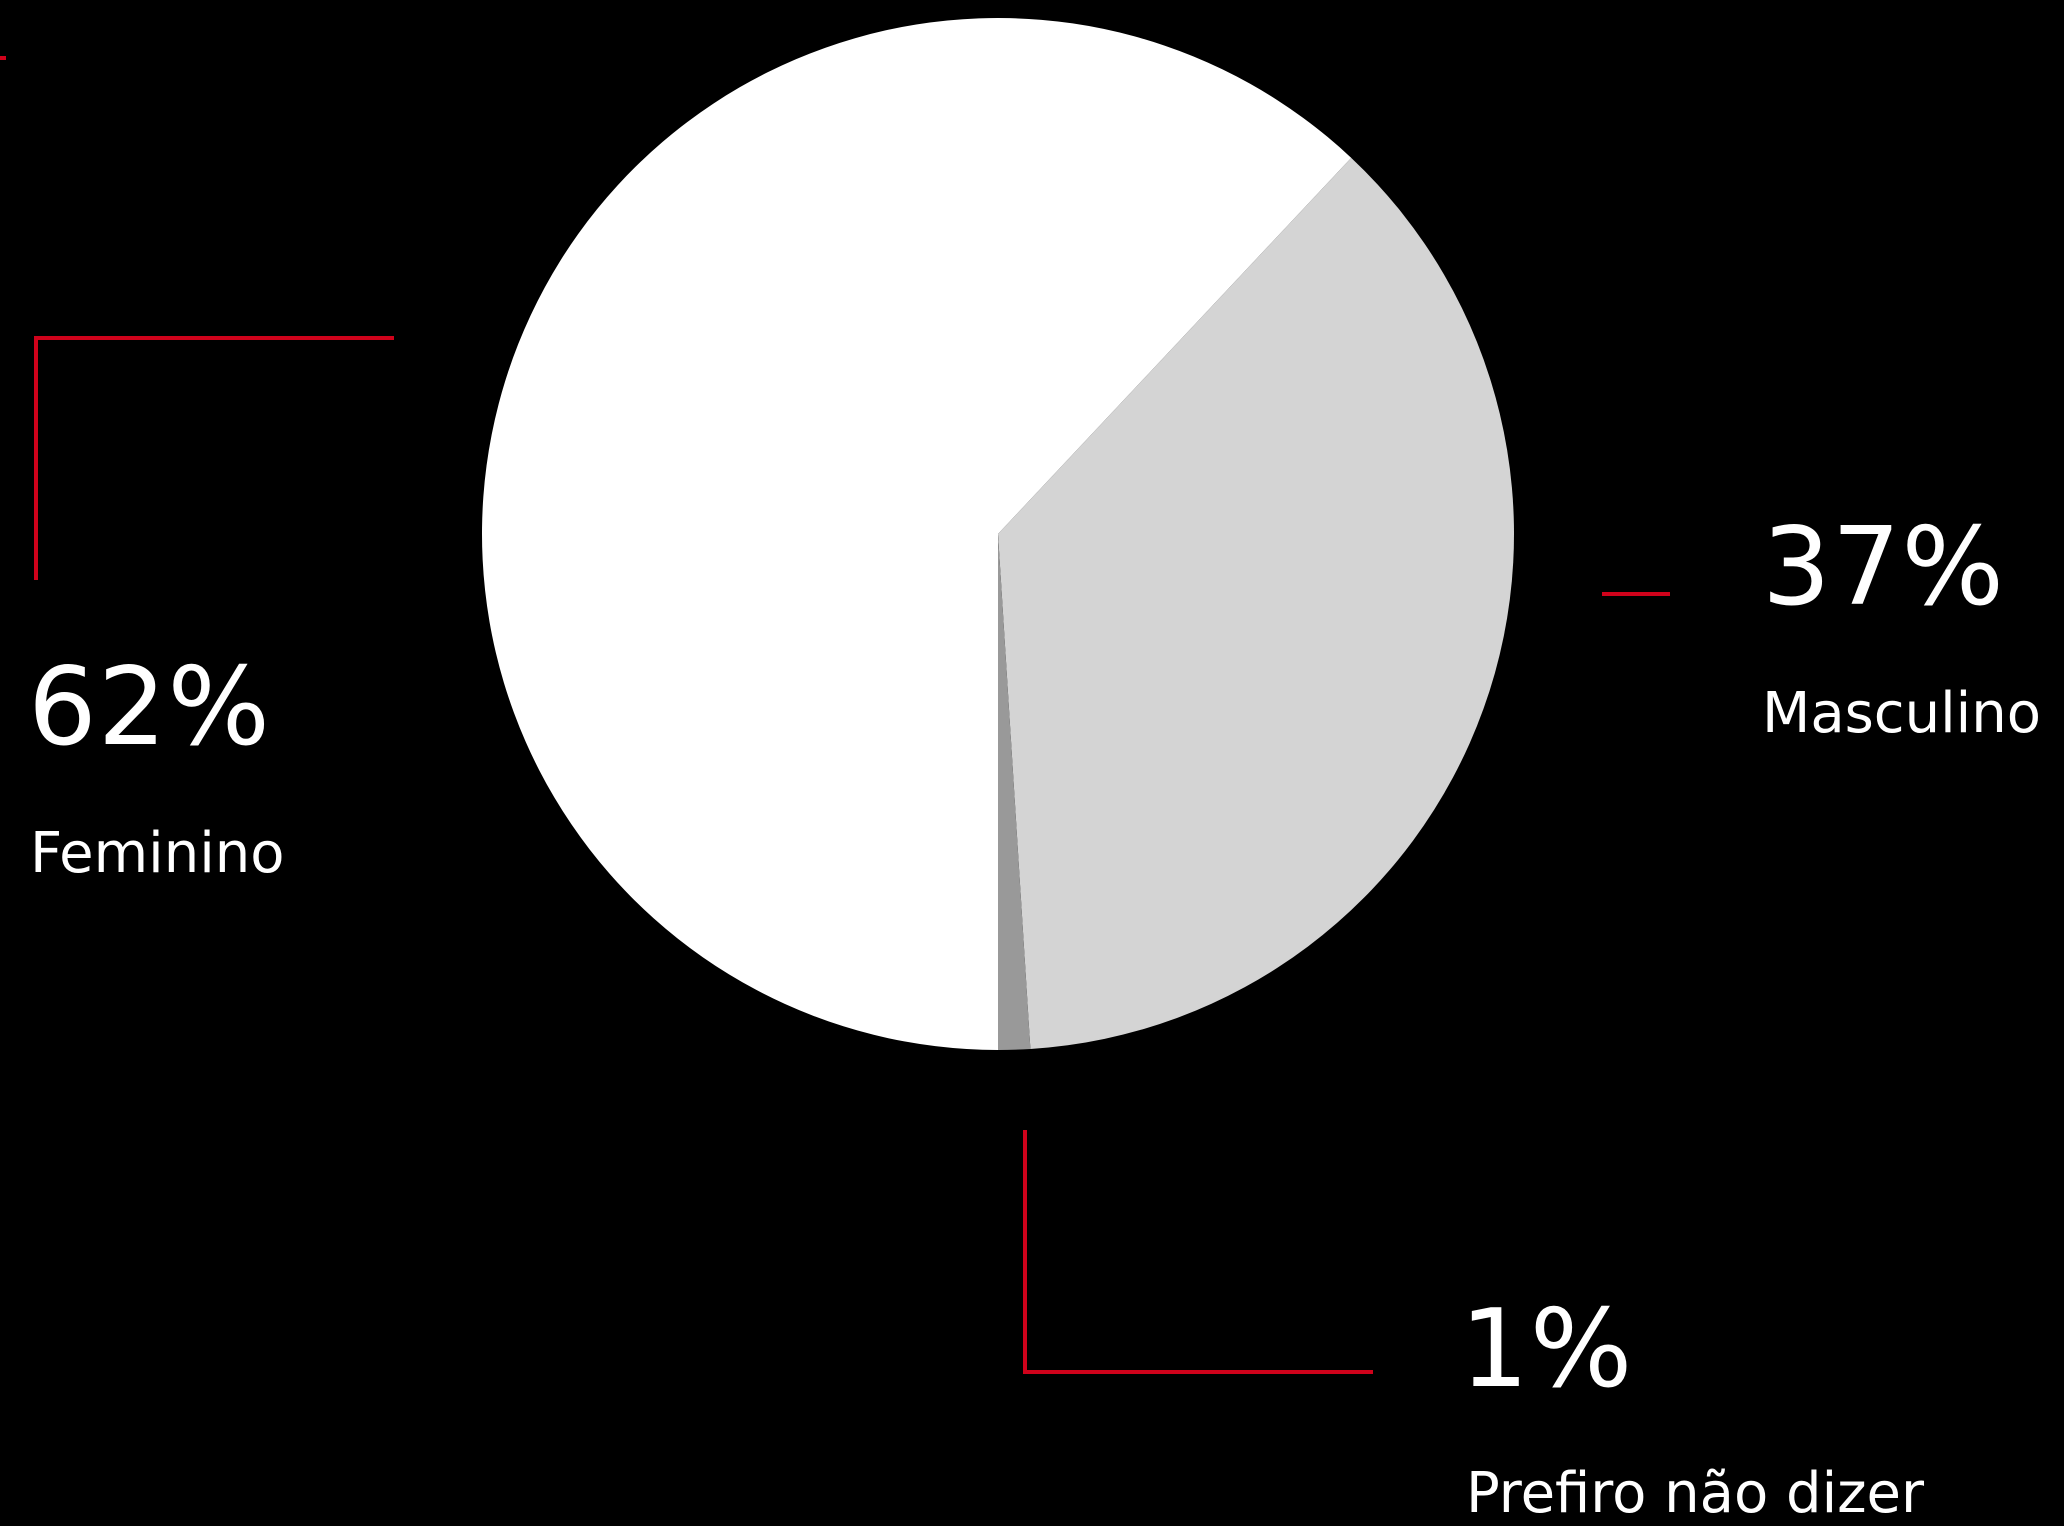 Image resolution: width=2064 pixels, height=1526 pixels. I want to click on pie-slice-prefiro-nao-dizer, so click(1014, 792).